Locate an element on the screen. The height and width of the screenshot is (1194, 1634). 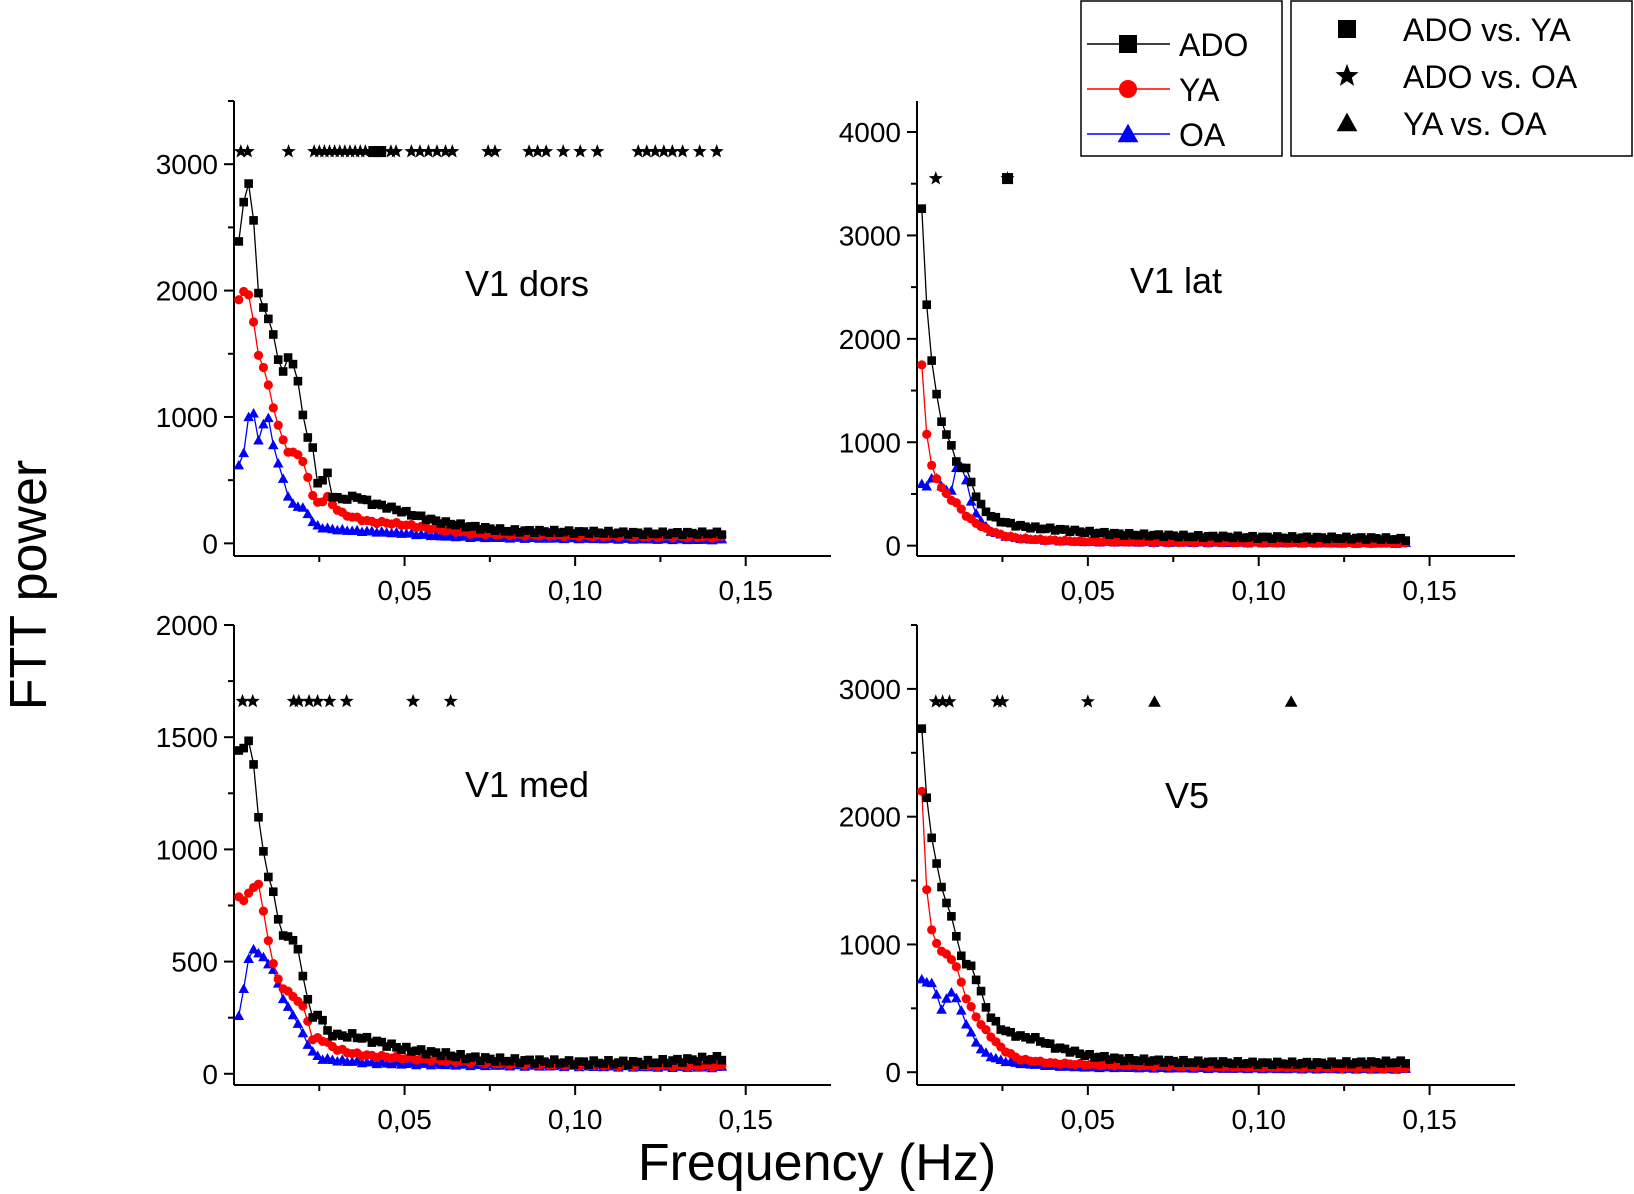
y-tick-label: 4000 is located at coordinates (870, 132).